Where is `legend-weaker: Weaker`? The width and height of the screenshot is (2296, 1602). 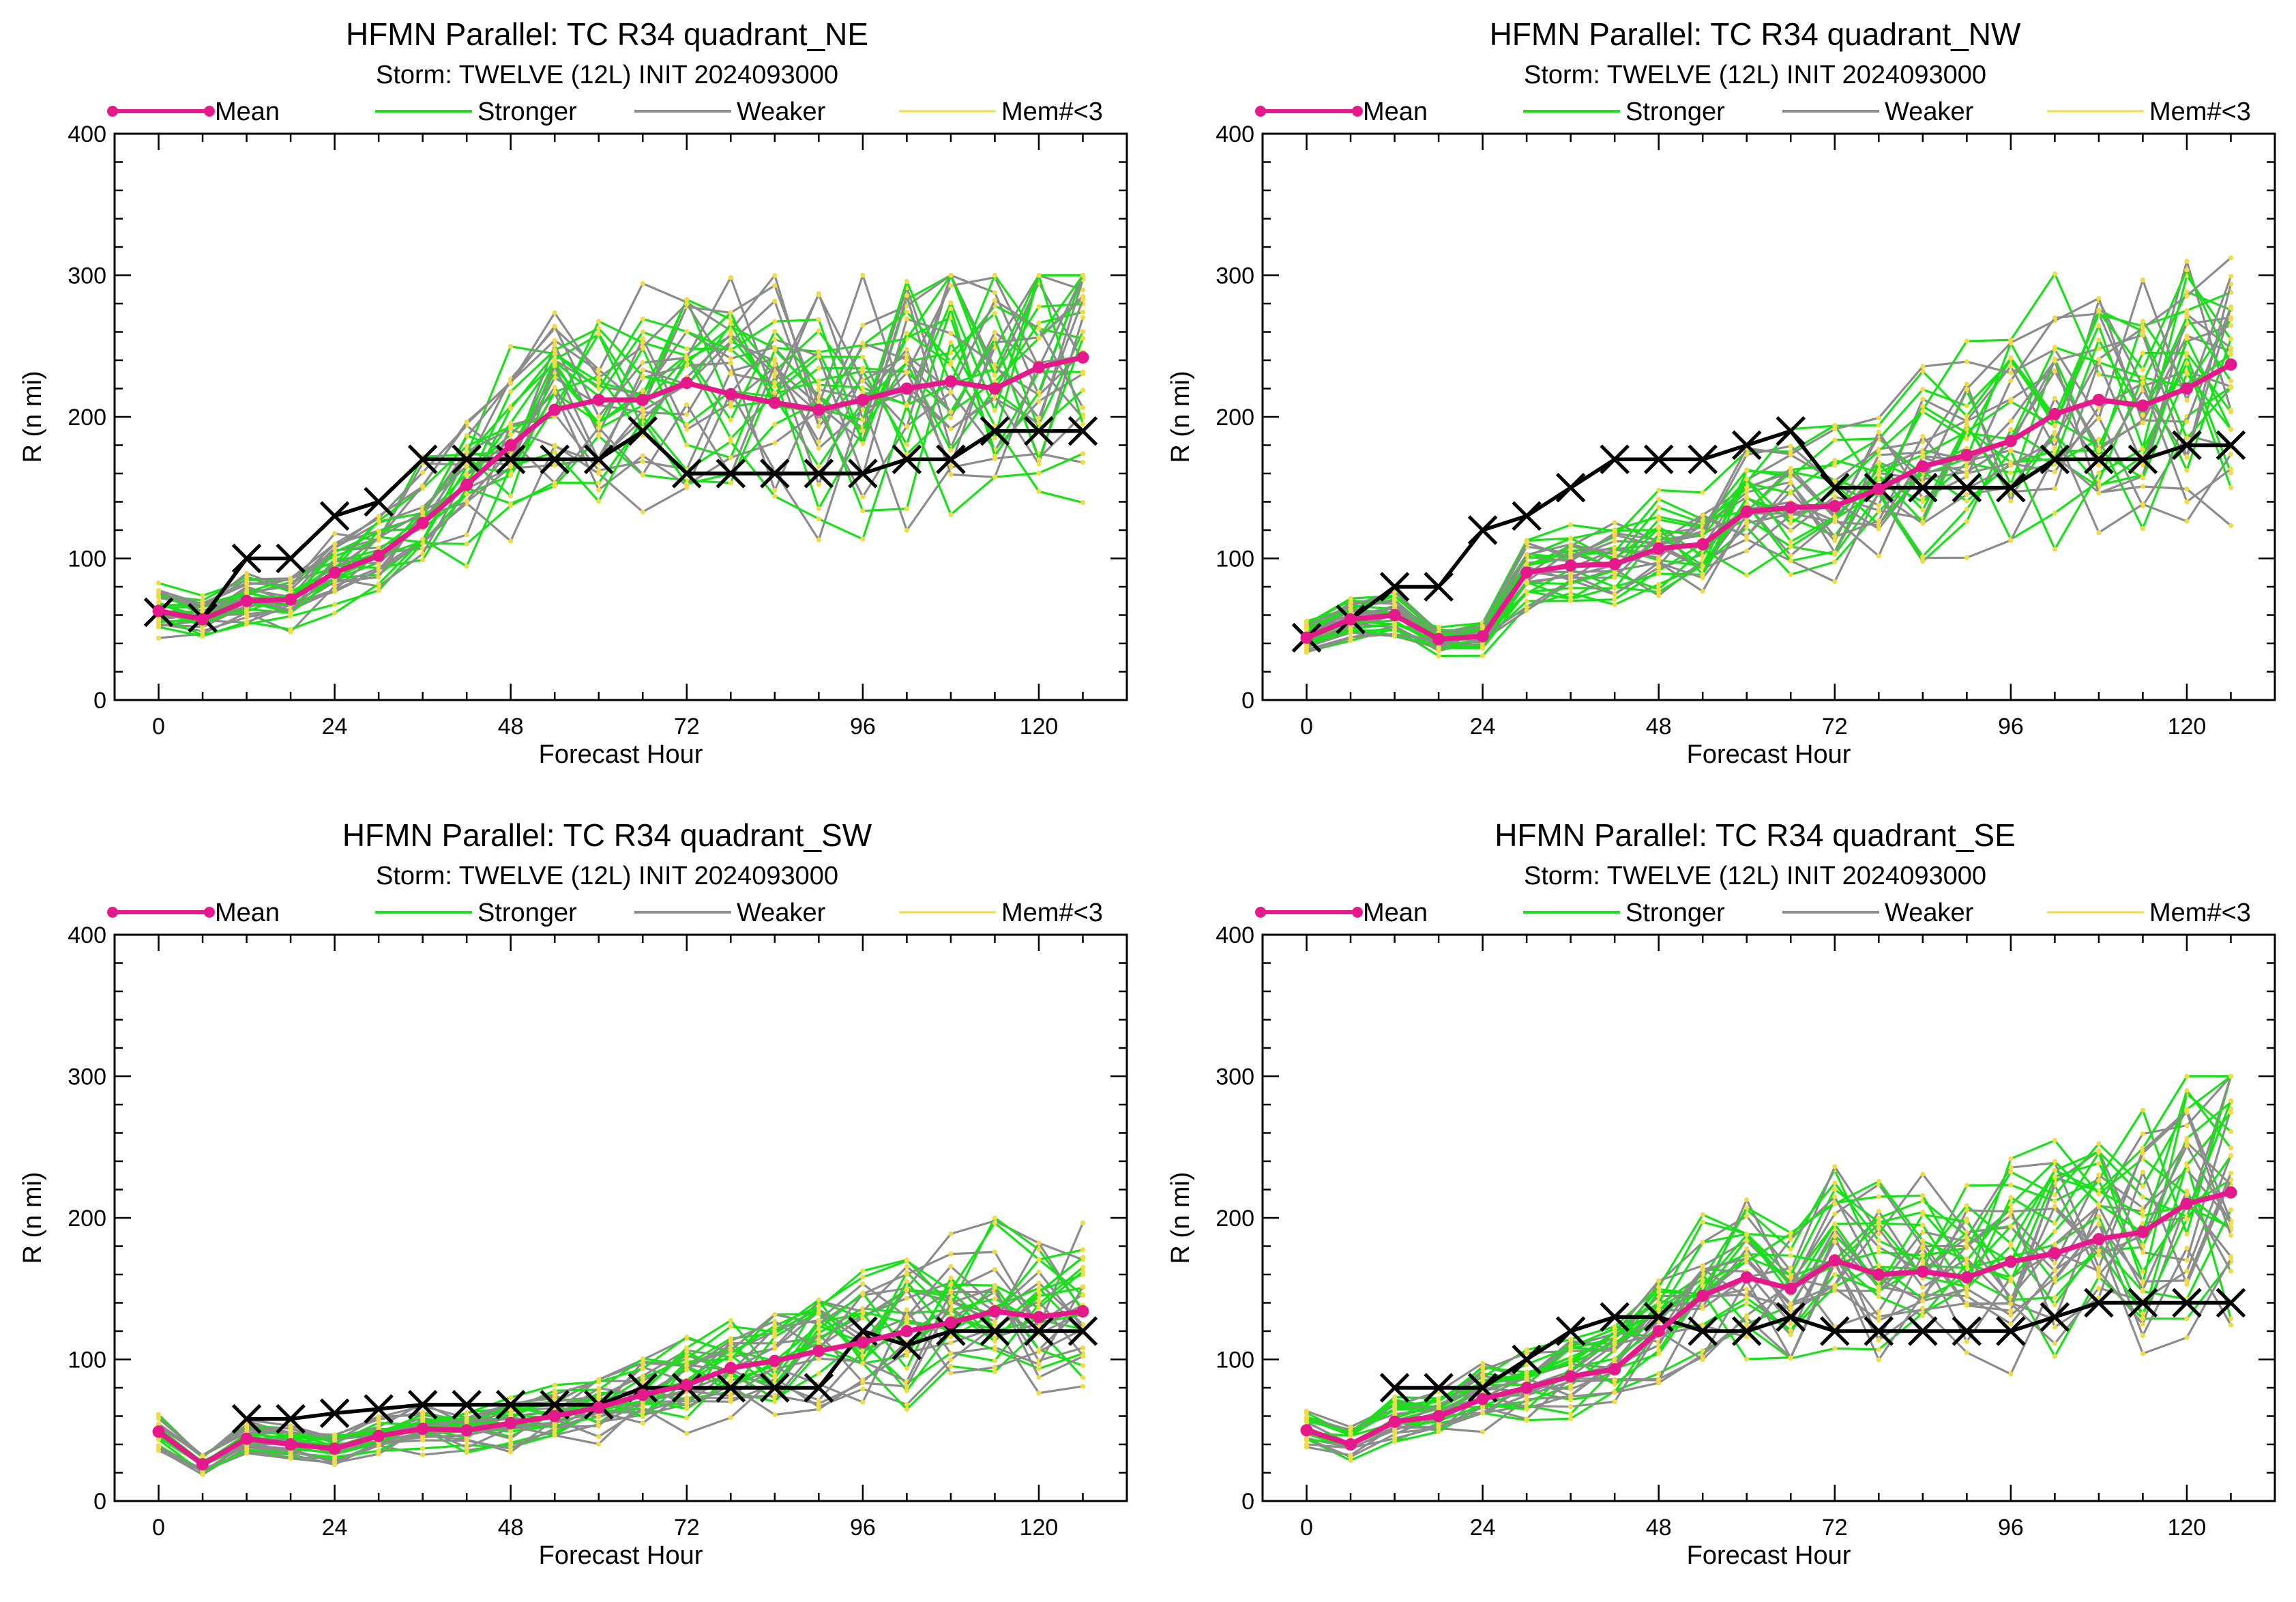
legend-weaker: Weaker is located at coordinates (1930, 112).